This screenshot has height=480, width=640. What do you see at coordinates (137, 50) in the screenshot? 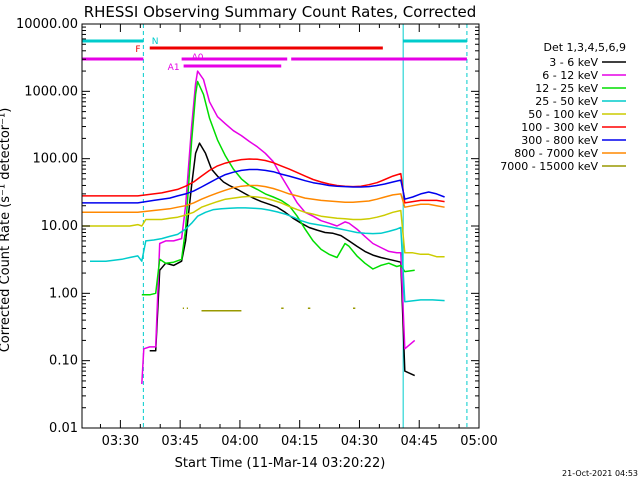
I see `flare-flag-label: F` at bounding box center [137, 50].